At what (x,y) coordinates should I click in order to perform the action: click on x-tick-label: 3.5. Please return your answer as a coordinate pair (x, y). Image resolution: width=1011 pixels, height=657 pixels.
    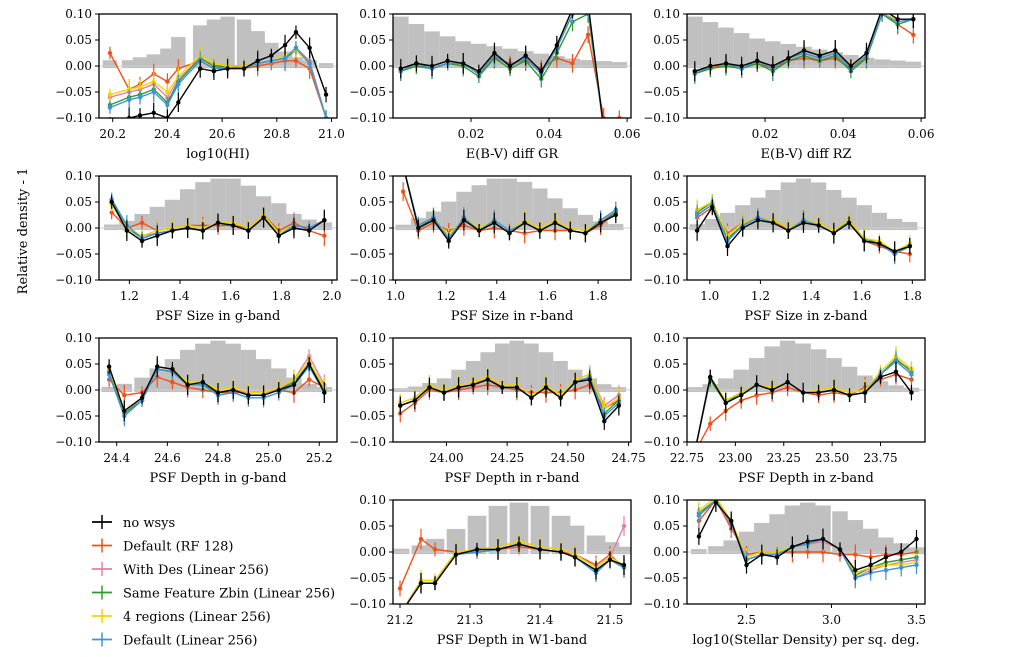
    Looking at the image, I should click on (916, 620).